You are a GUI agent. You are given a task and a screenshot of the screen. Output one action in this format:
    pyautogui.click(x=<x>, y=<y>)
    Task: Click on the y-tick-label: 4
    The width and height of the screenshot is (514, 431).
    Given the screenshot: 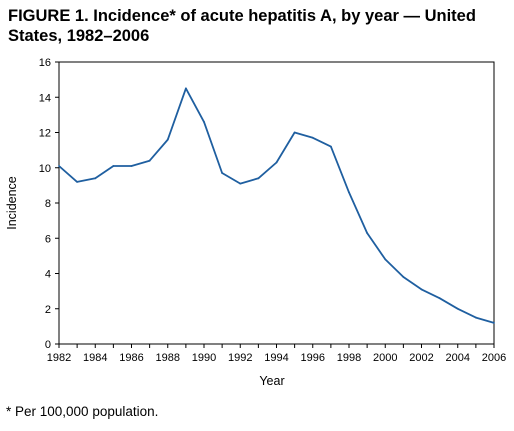 What is the action you would take?
    pyautogui.click(x=48, y=275)
    